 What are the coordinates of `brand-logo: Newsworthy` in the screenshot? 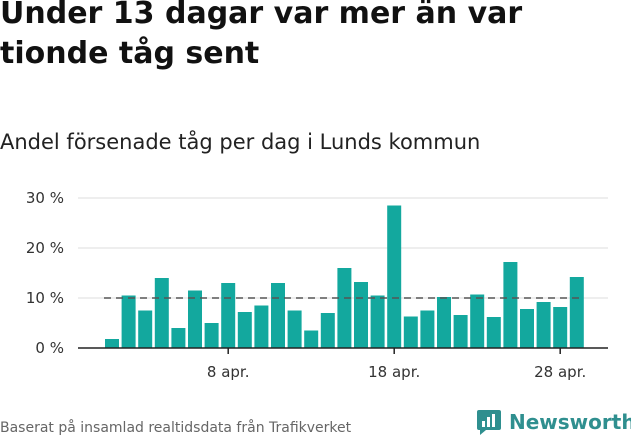 It's located at (553, 422).